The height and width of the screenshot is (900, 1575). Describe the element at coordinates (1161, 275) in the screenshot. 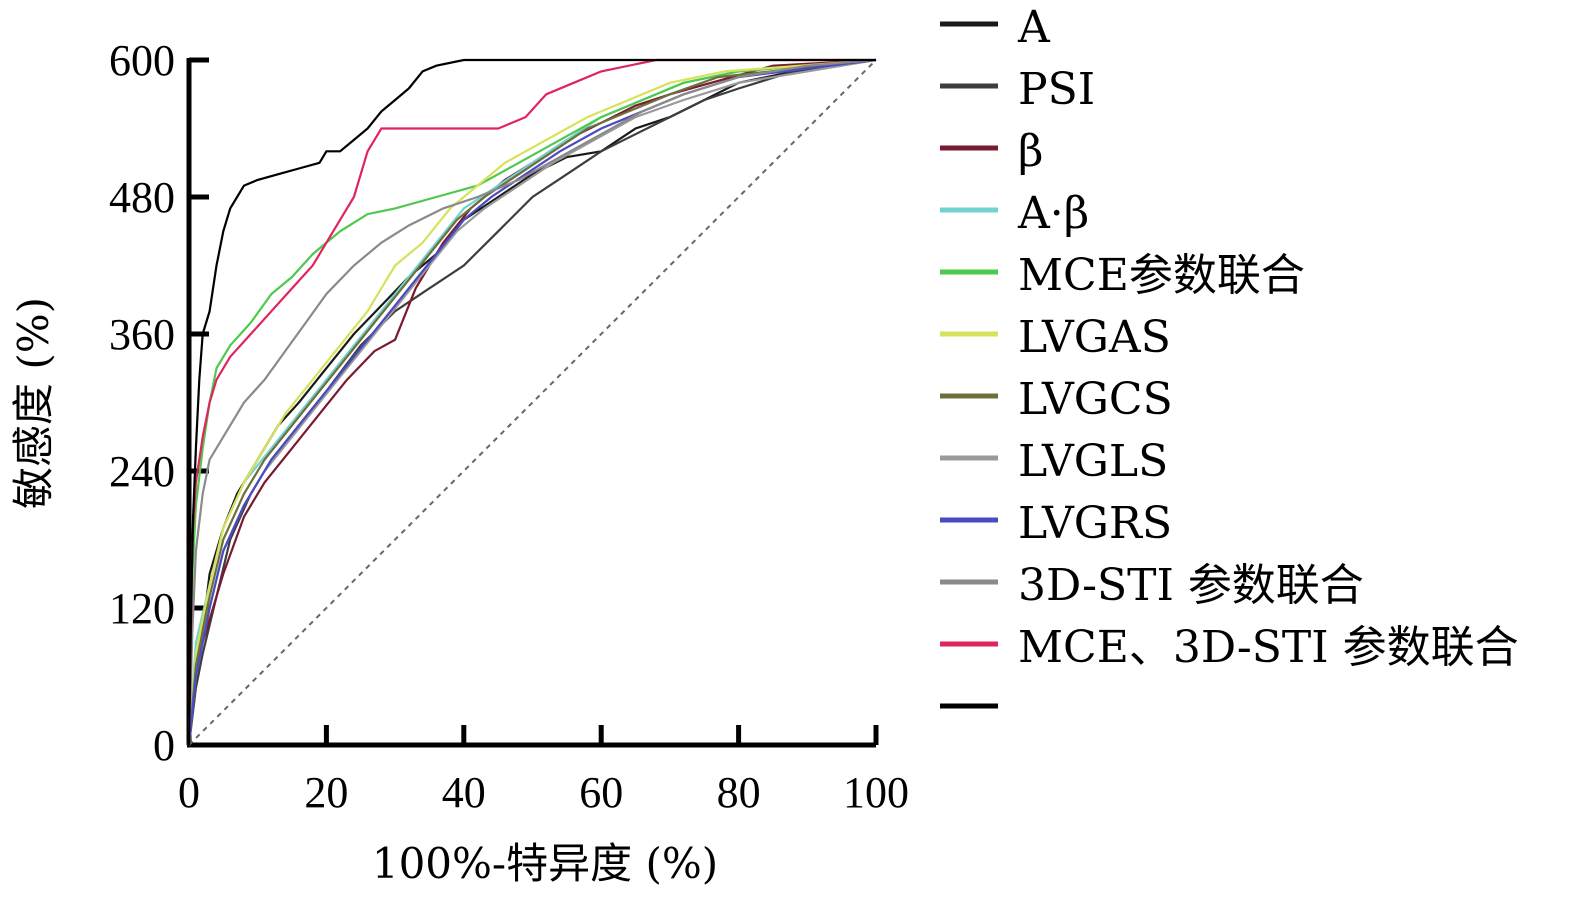

I see `legend-label-4: MCE参数联合` at that location.